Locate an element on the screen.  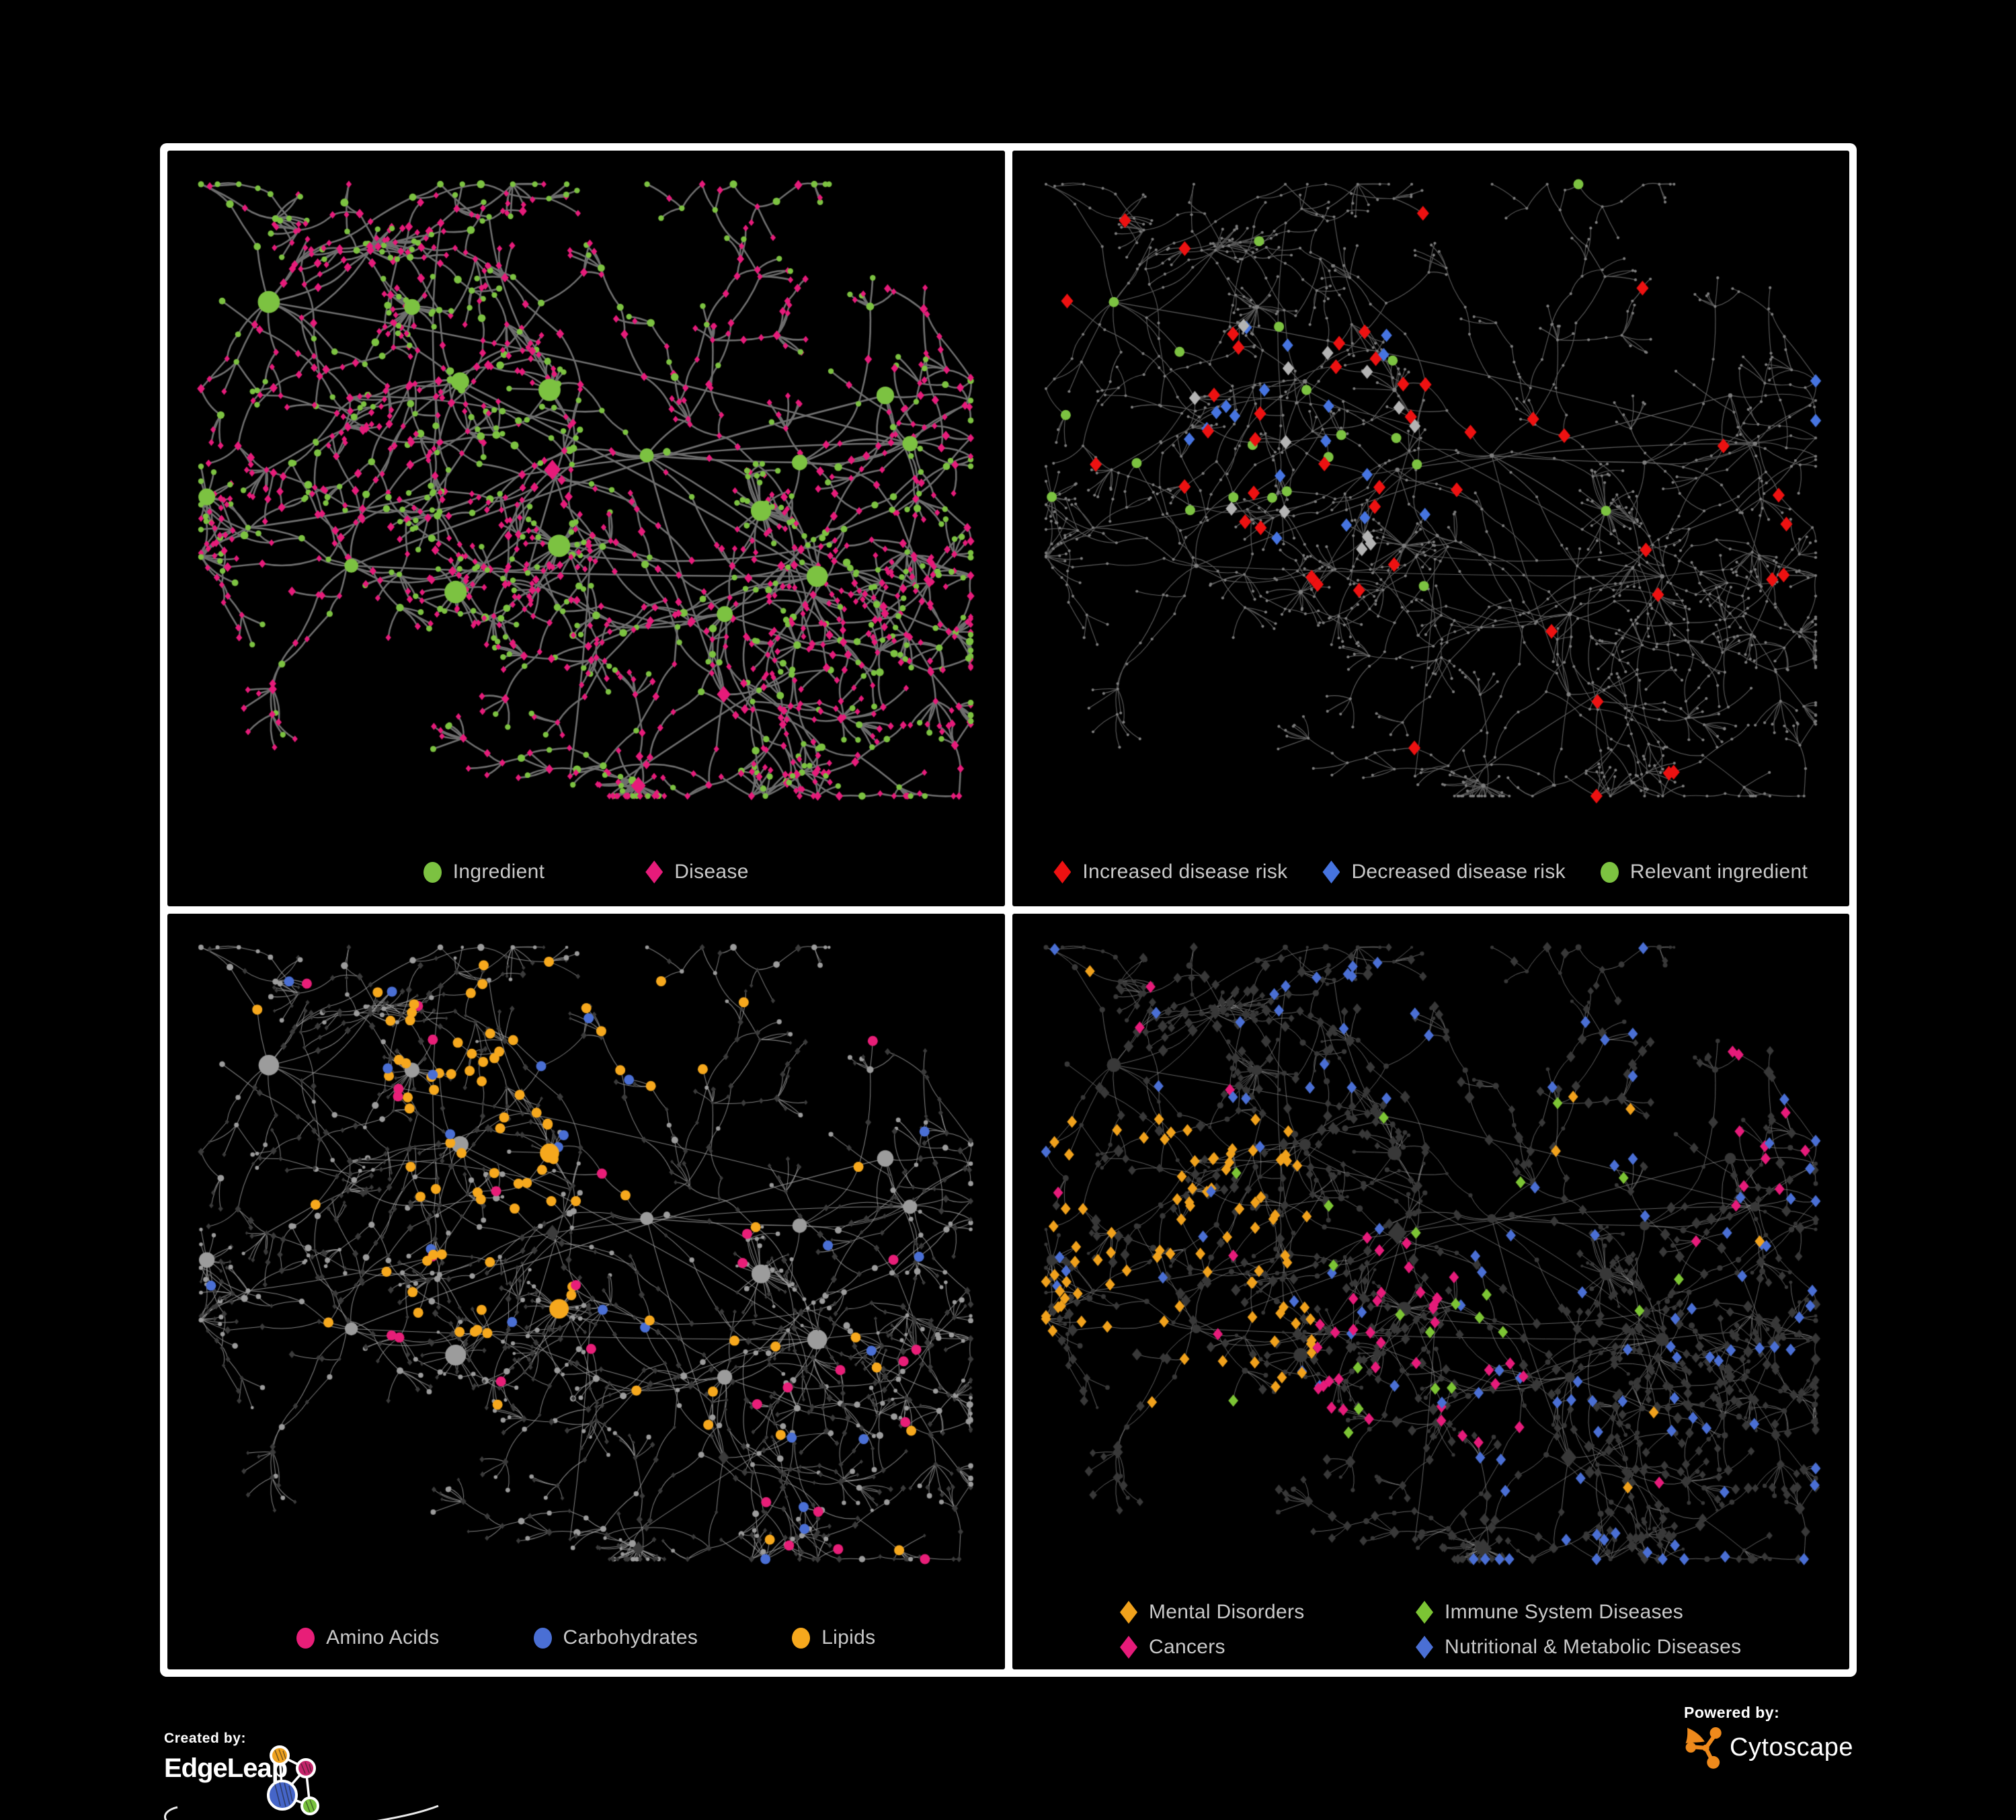
powered-by-row: Cytoscape is located at coordinates (1791, 1747).